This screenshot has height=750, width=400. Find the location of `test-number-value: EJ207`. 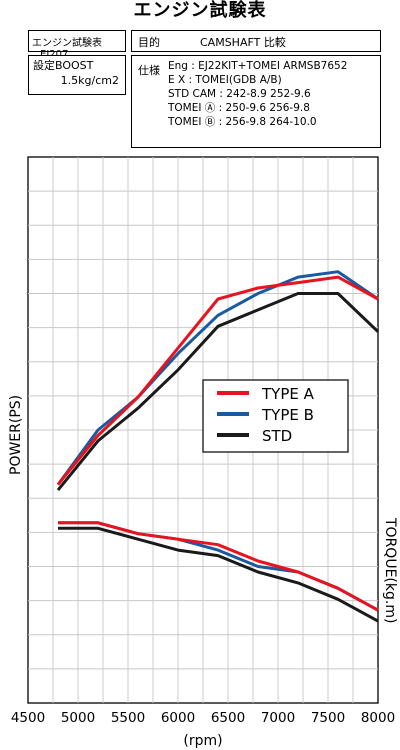

test-number-value: EJ207 is located at coordinates (54, 54).